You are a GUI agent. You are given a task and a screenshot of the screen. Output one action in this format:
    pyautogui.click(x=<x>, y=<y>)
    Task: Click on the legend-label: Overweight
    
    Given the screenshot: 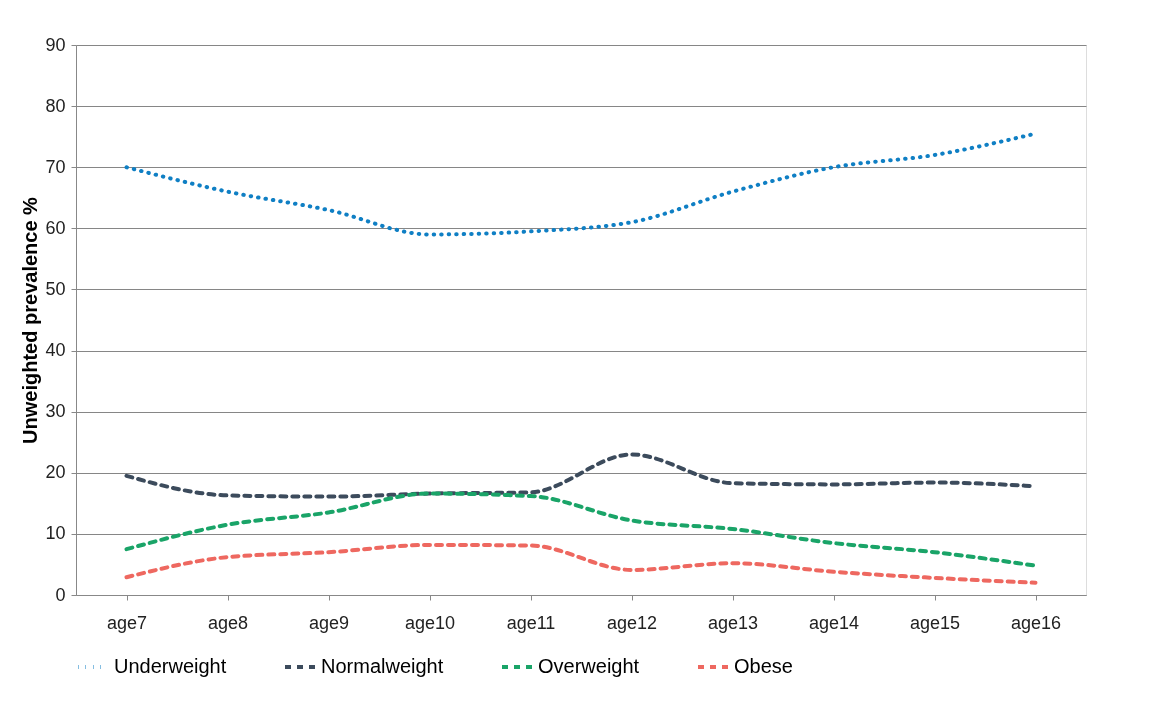 What is the action you would take?
    pyautogui.click(x=589, y=666)
    